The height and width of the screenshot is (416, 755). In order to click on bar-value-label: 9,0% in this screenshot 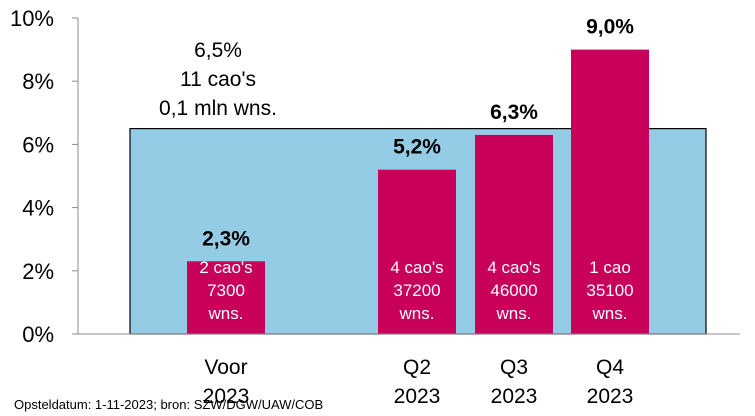, I will do `click(610, 27)`.